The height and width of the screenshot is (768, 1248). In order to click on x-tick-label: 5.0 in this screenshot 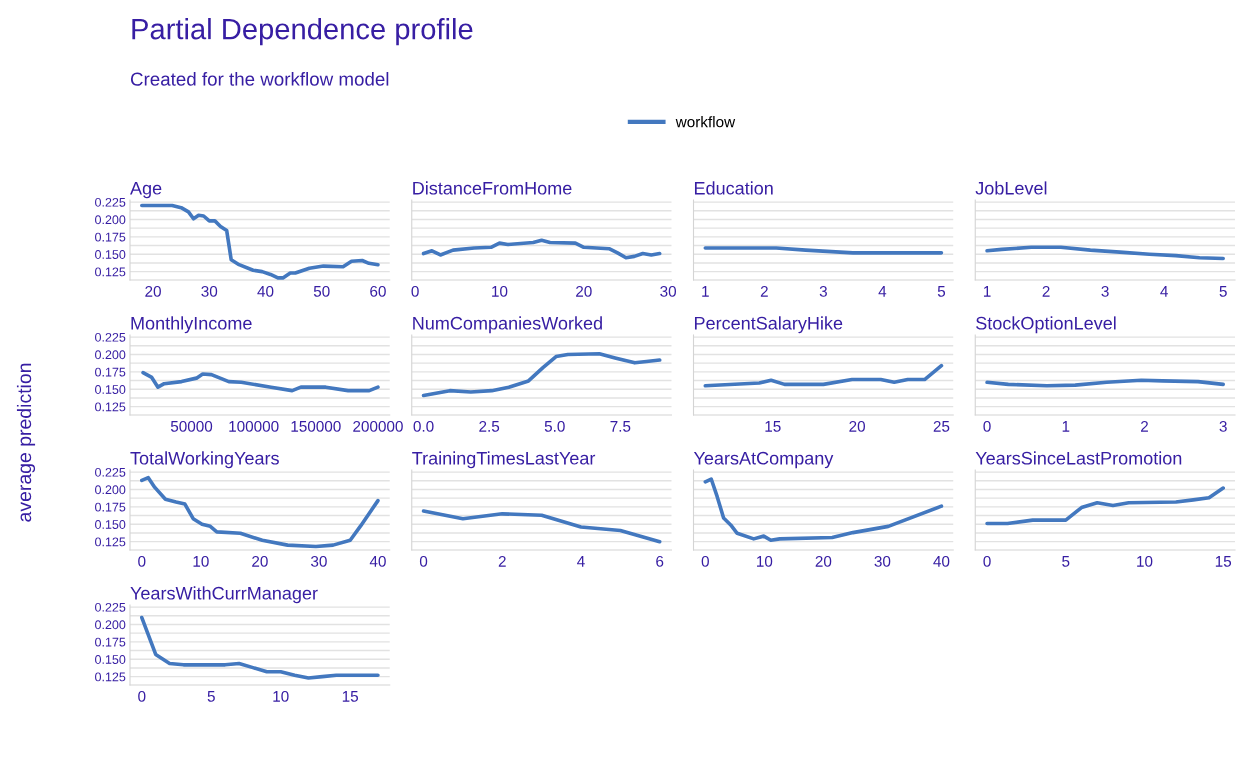, I will do `click(554, 426)`.